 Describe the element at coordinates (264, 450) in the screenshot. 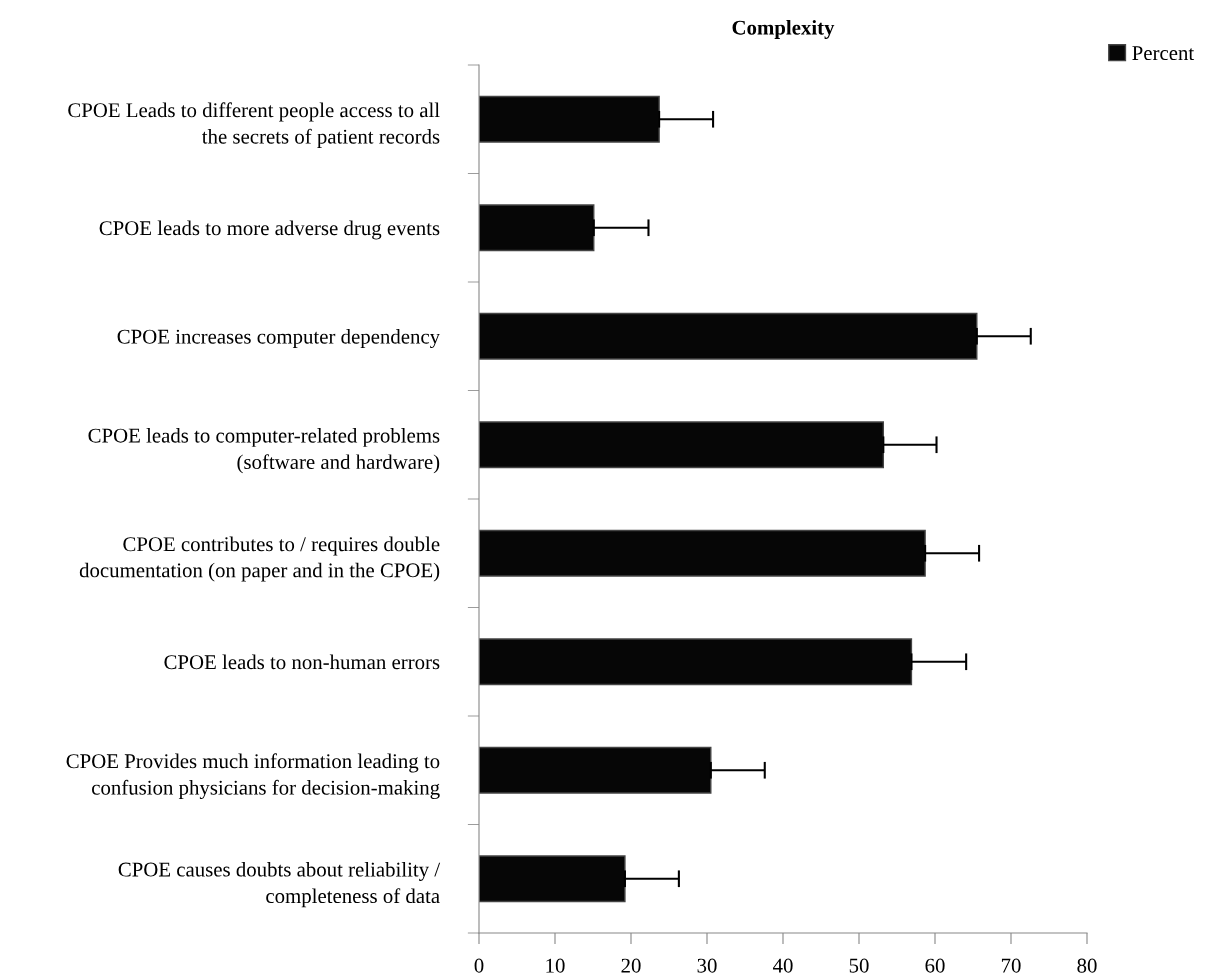

I see `y-tick-label: CPOE leads to computer-related problems (software and hardware)` at that location.